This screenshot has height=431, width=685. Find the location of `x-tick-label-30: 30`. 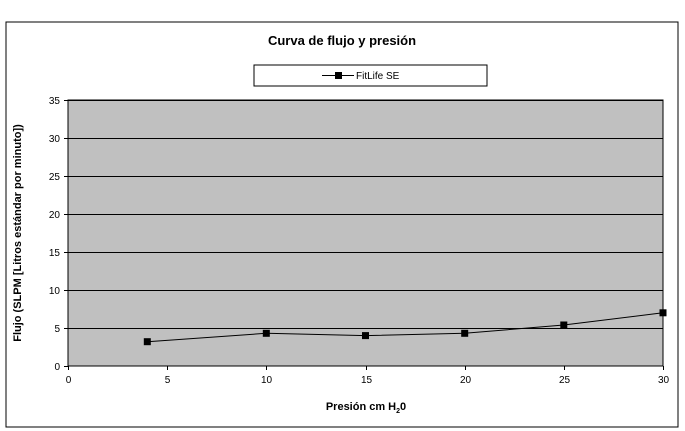

x-tick-label-30: 30 is located at coordinates (664, 380).